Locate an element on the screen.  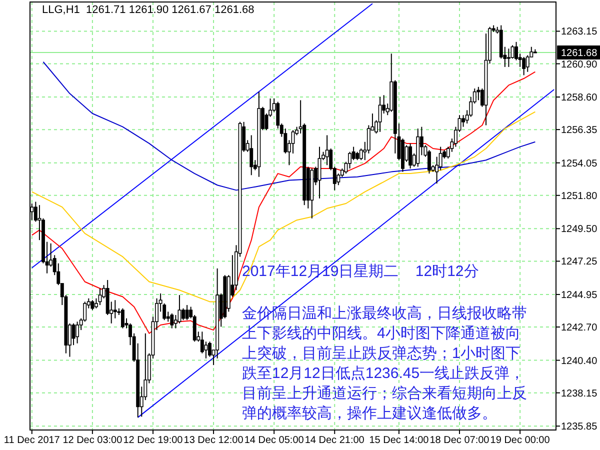
y-tick-label: 1247.25 is located at coordinates (579, 262).